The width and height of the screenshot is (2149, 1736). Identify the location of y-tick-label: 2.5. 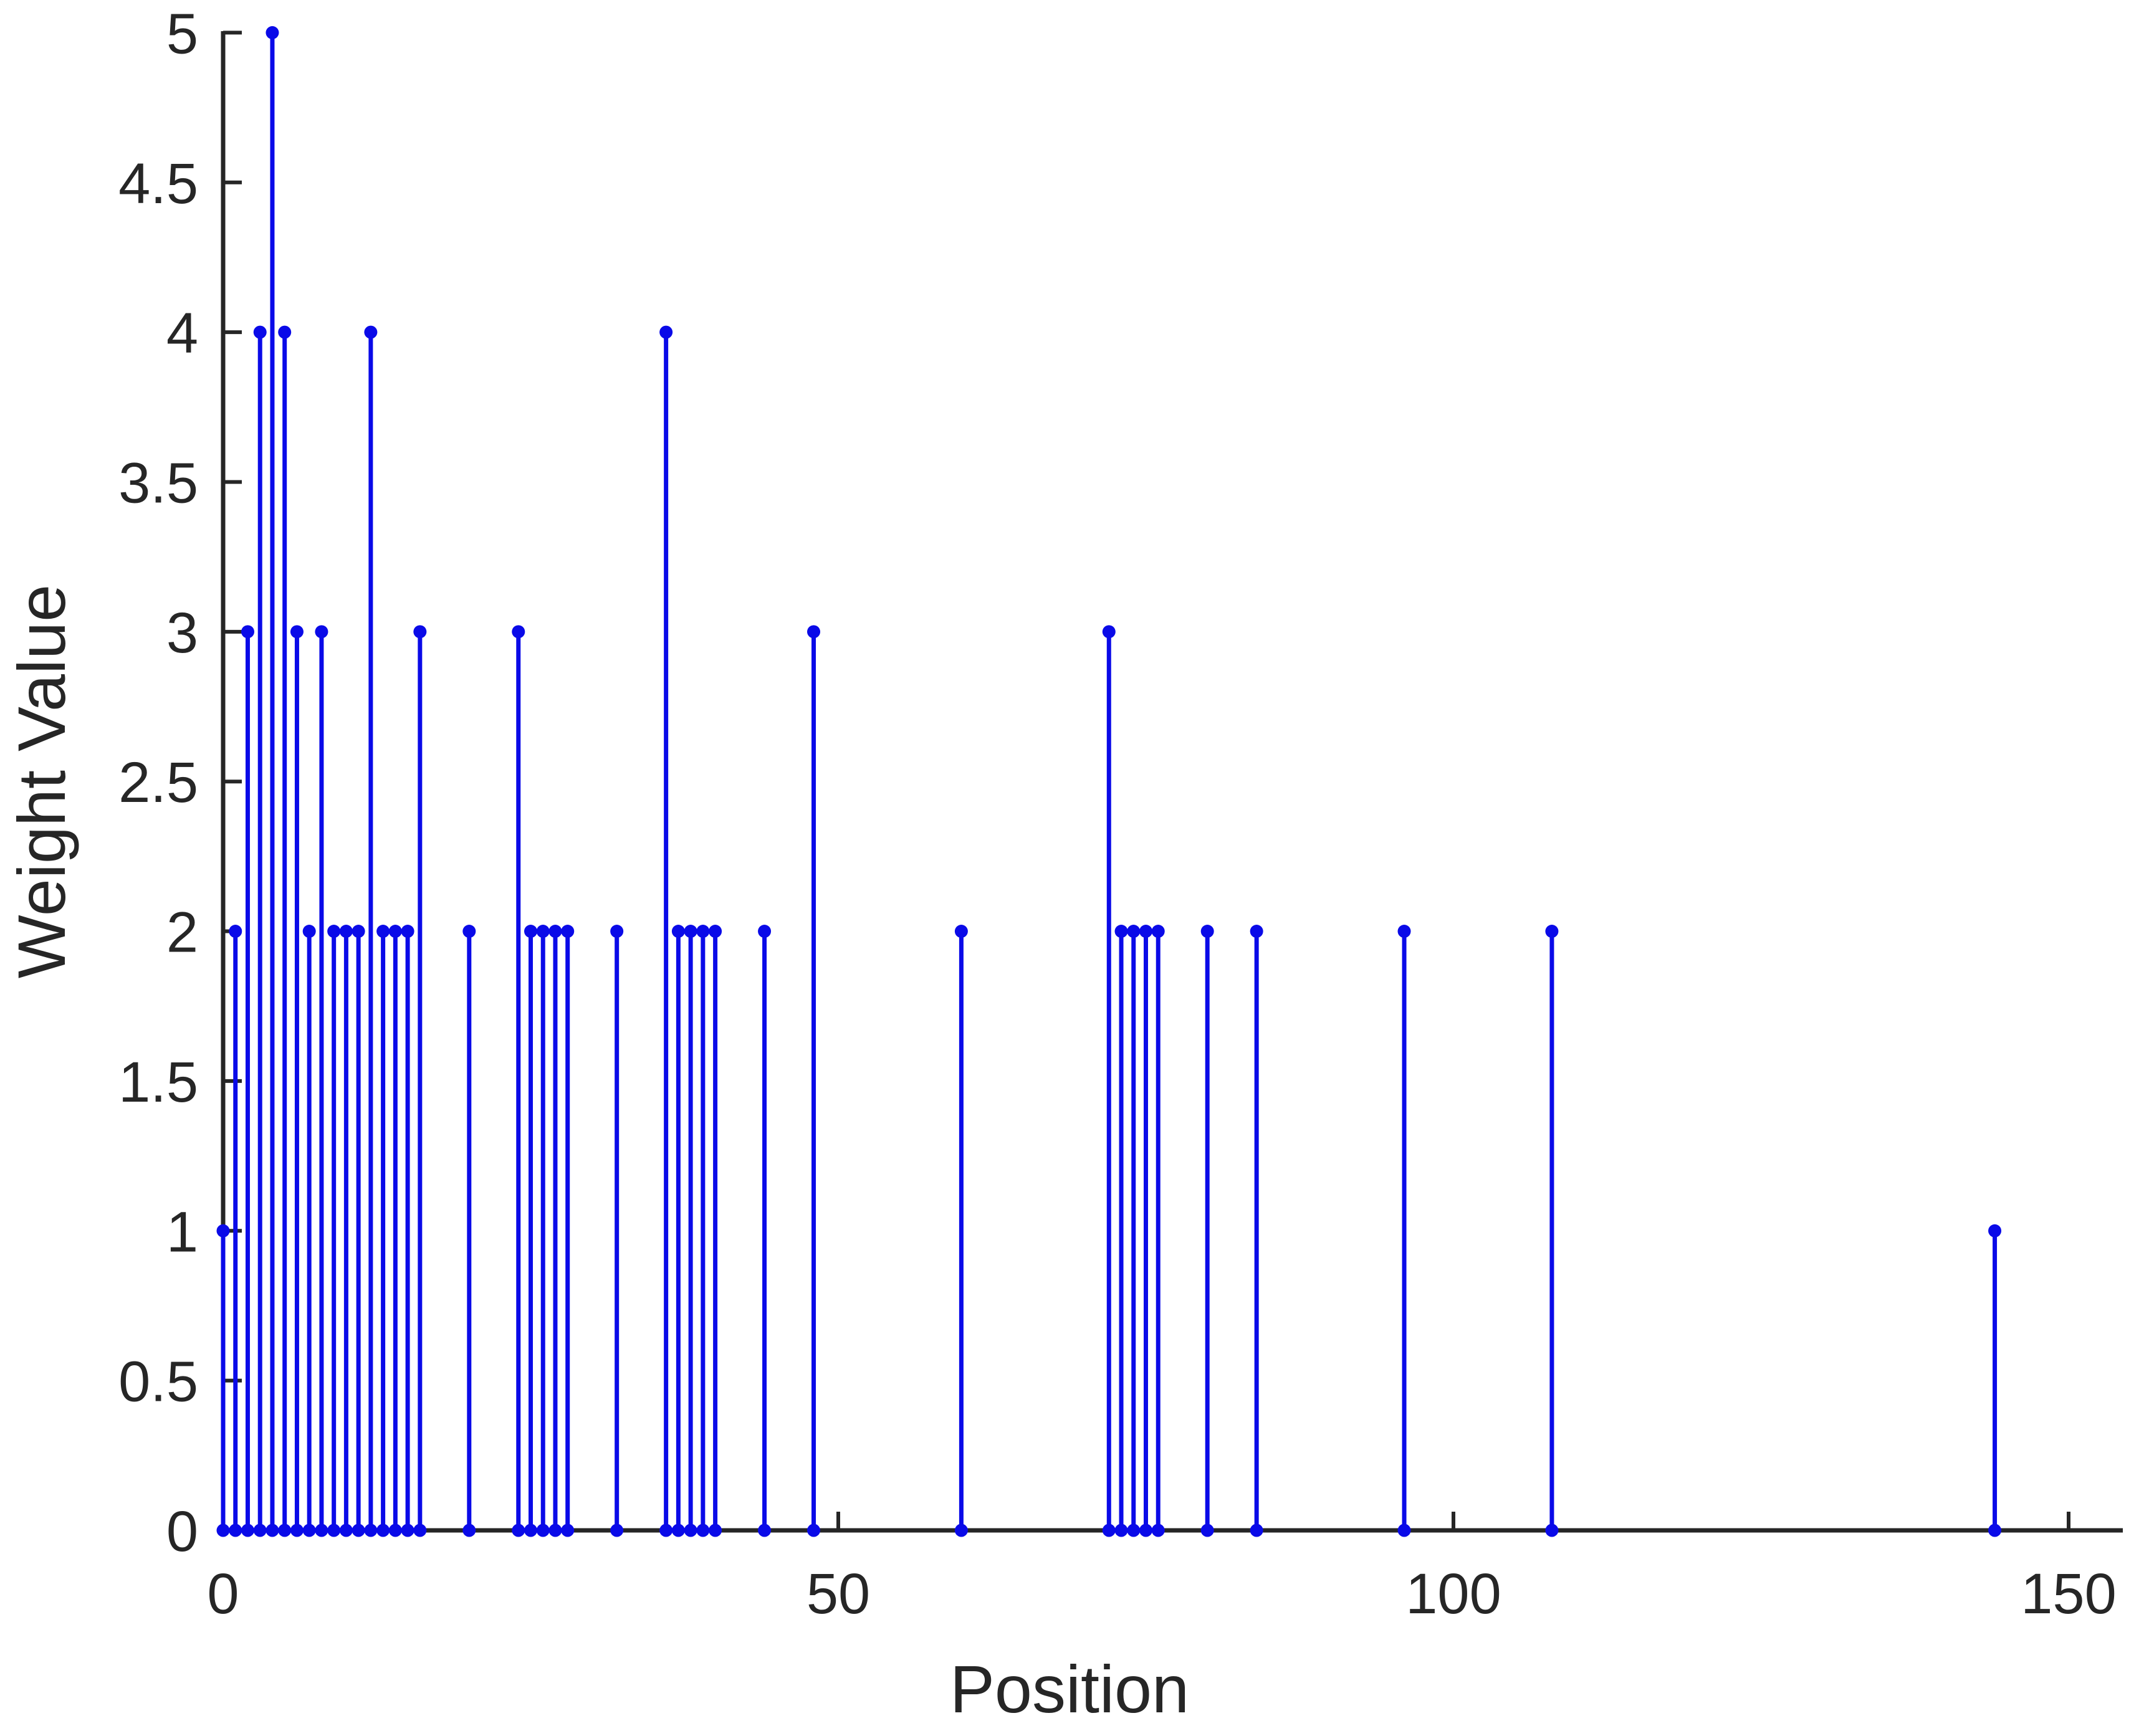
(158, 782).